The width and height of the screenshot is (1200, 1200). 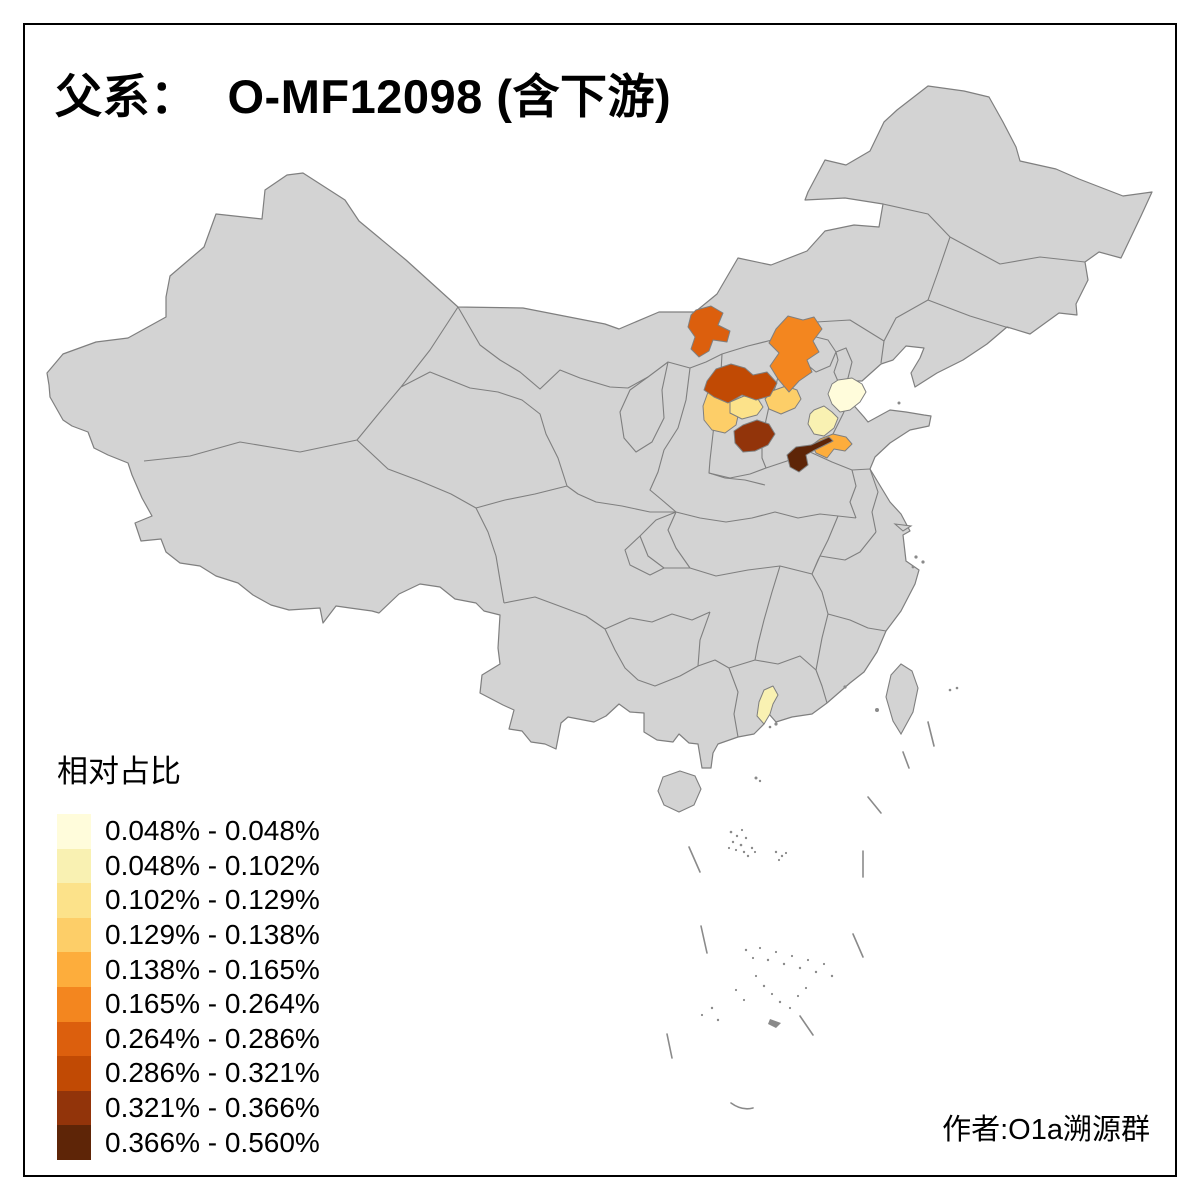 What do you see at coordinates (1046, 1130) in the screenshot?
I see `attribution-text: 作者:O1a溯源群` at bounding box center [1046, 1130].